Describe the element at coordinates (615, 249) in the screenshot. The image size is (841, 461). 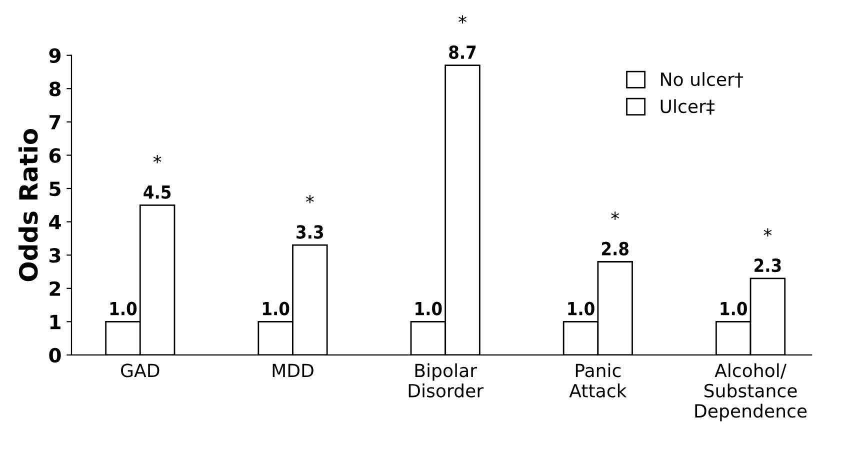
I see `data-label: 2.8` at that location.